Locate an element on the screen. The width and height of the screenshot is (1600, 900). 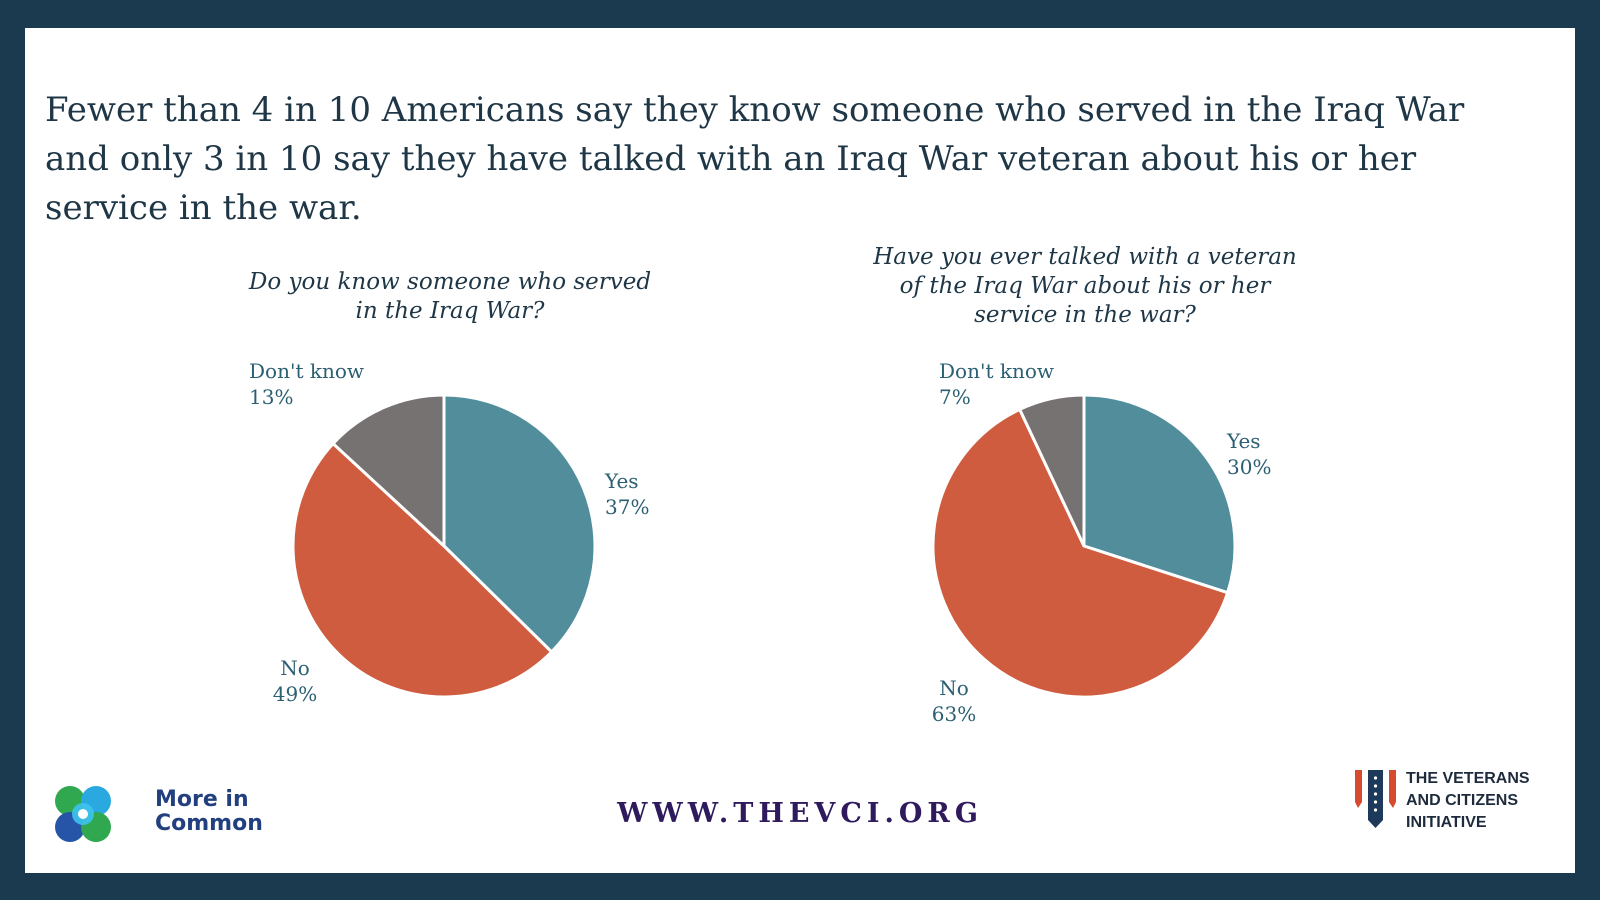
vci-wordmark: THE VETERANS AND CITIZENS INITIATIVE is located at coordinates (1468, 801).